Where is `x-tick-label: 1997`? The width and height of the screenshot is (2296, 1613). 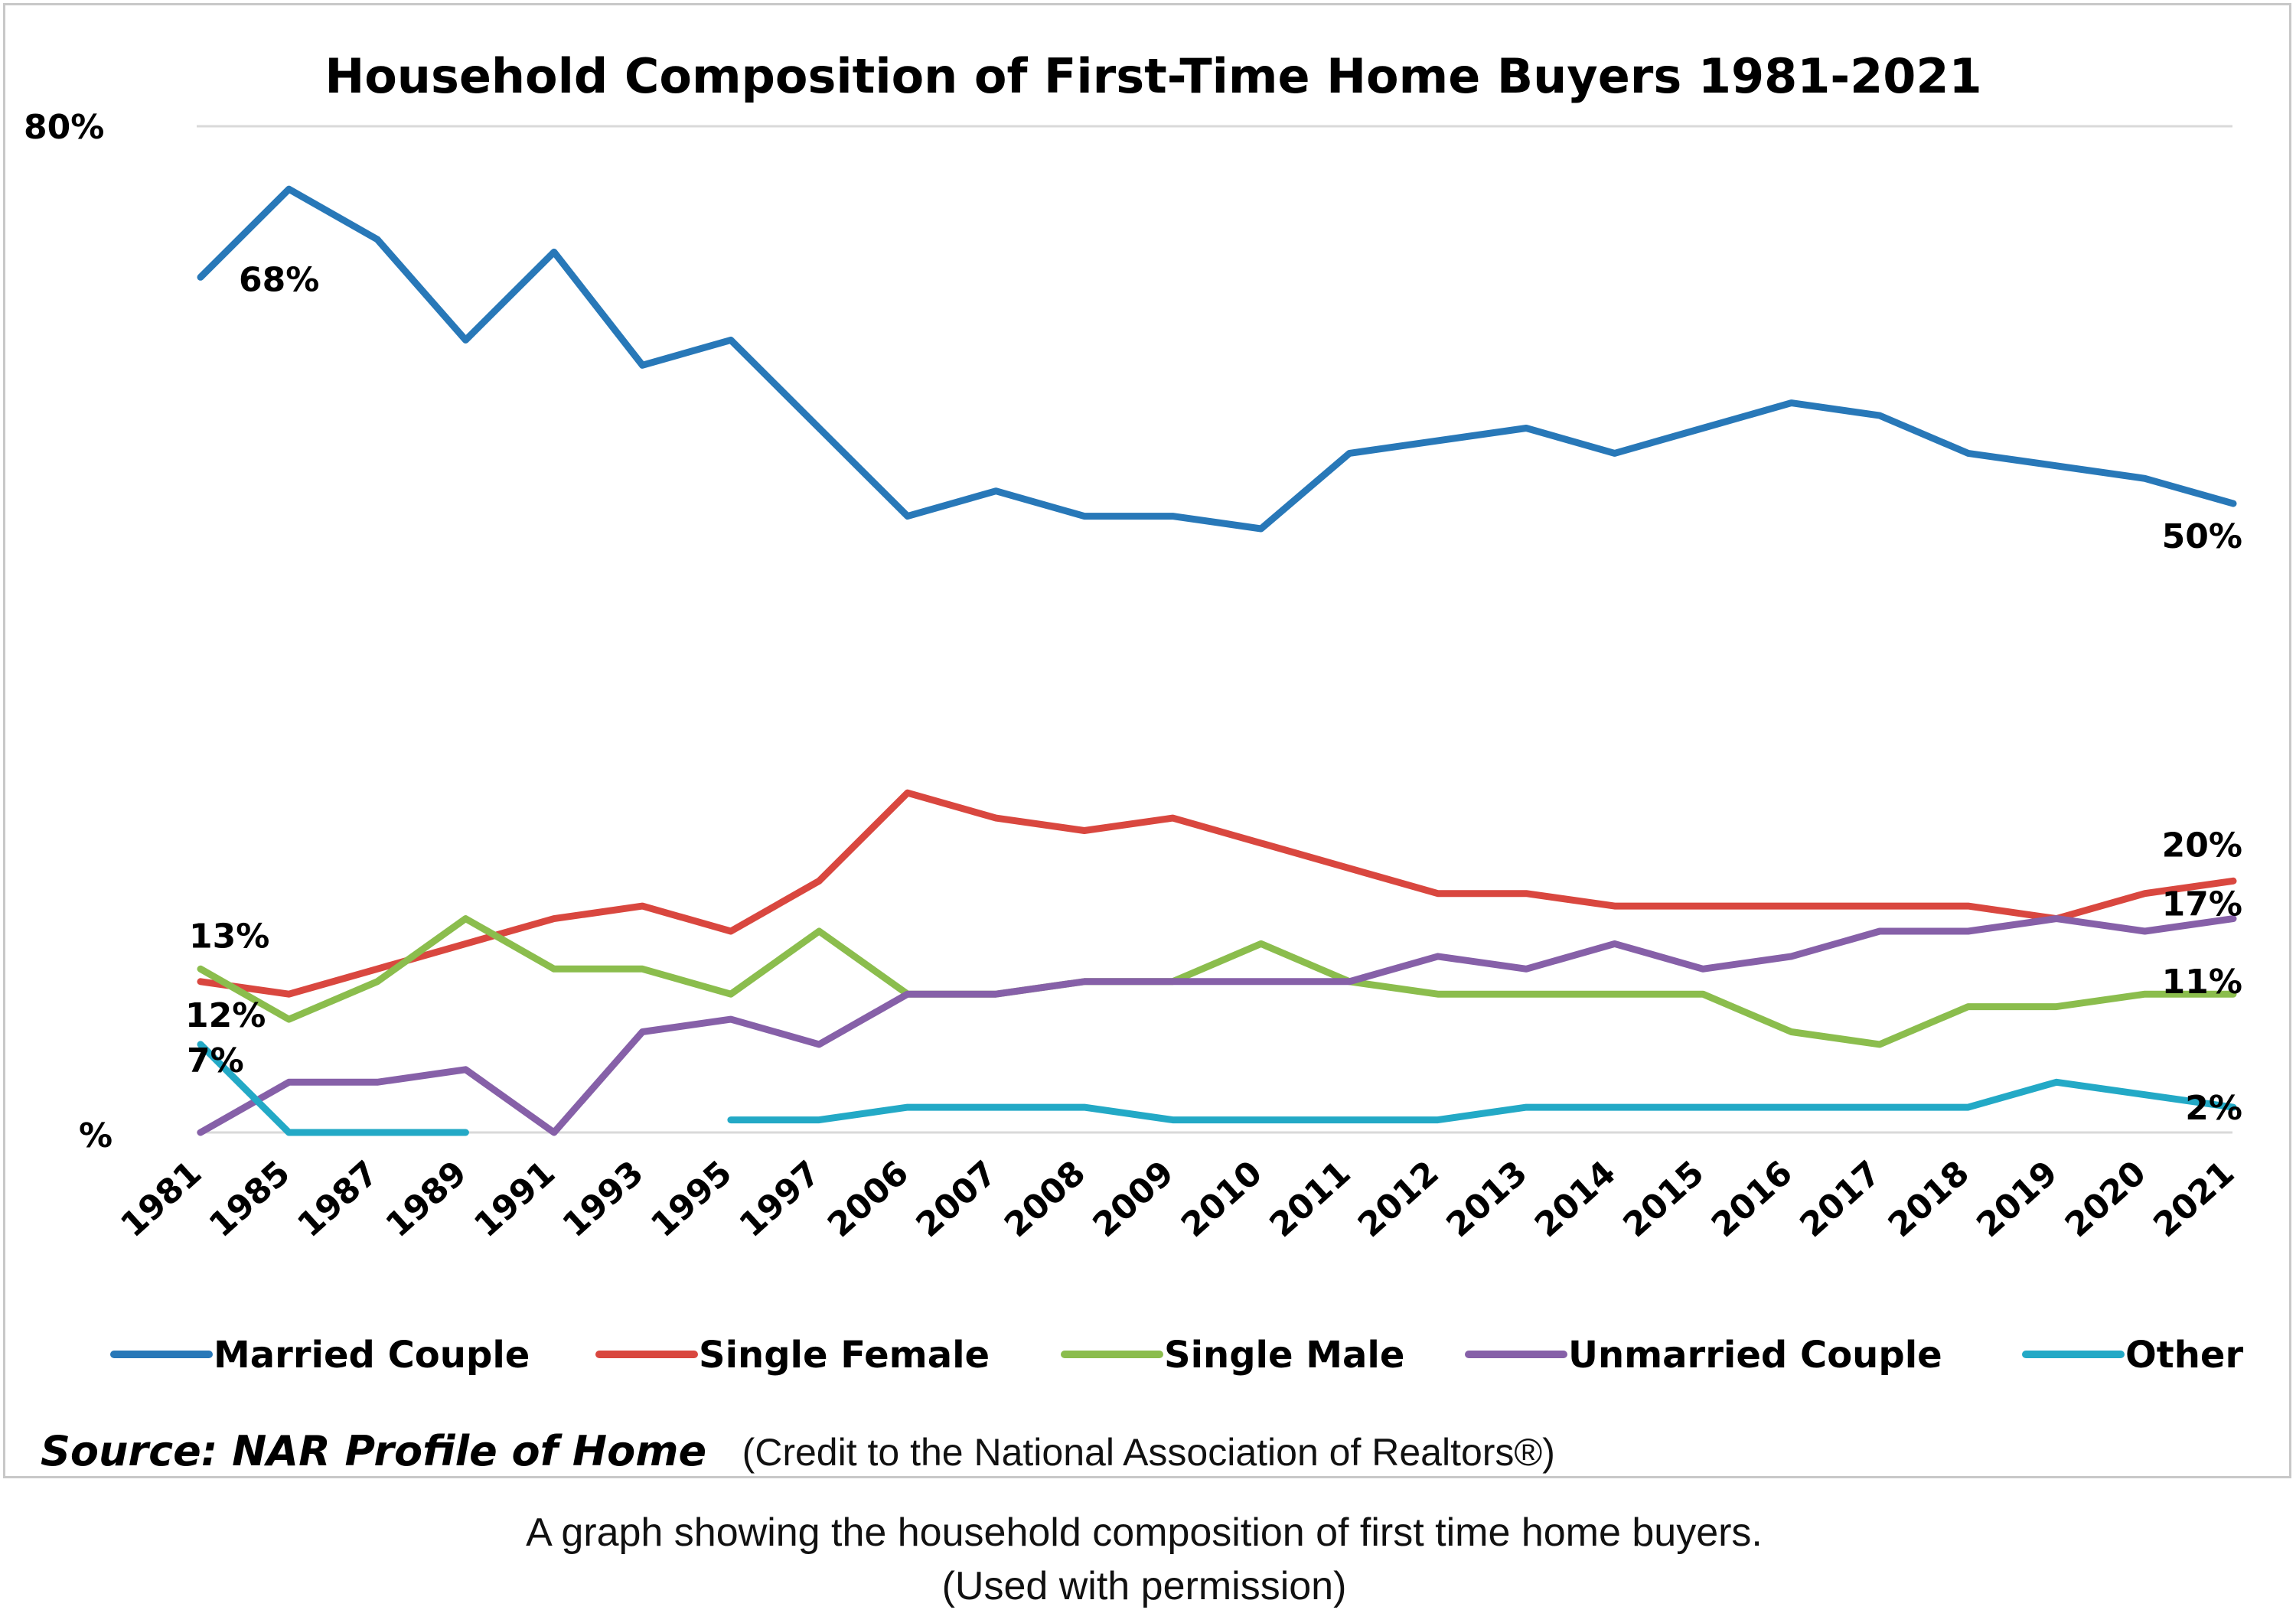 x-tick-label: 1997 is located at coordinates (780, 1199).